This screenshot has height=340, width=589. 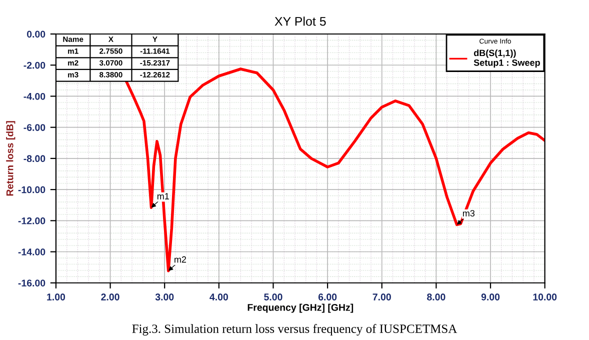 I want to click on x-tick-label: 8.00, so click(x=436, y=297).